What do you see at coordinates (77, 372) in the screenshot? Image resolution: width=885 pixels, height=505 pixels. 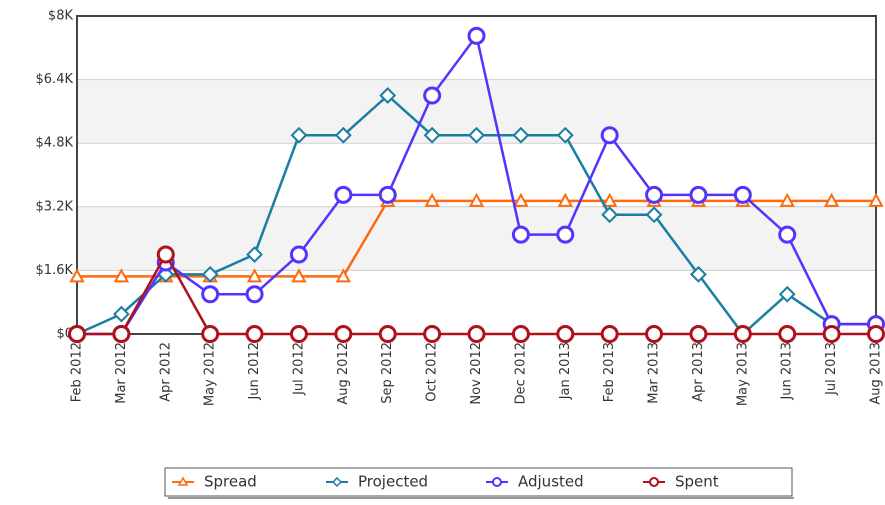 I see `x-tick-label: Feb 2012` at bounding box center [77, 372].